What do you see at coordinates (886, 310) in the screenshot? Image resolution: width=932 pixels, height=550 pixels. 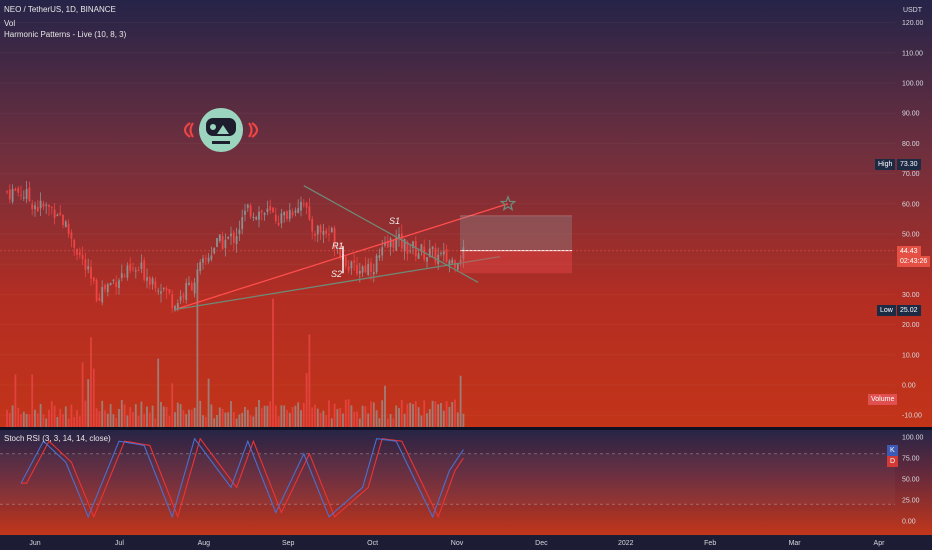 I see `low-label: Low` at bounding box center [886, 310].